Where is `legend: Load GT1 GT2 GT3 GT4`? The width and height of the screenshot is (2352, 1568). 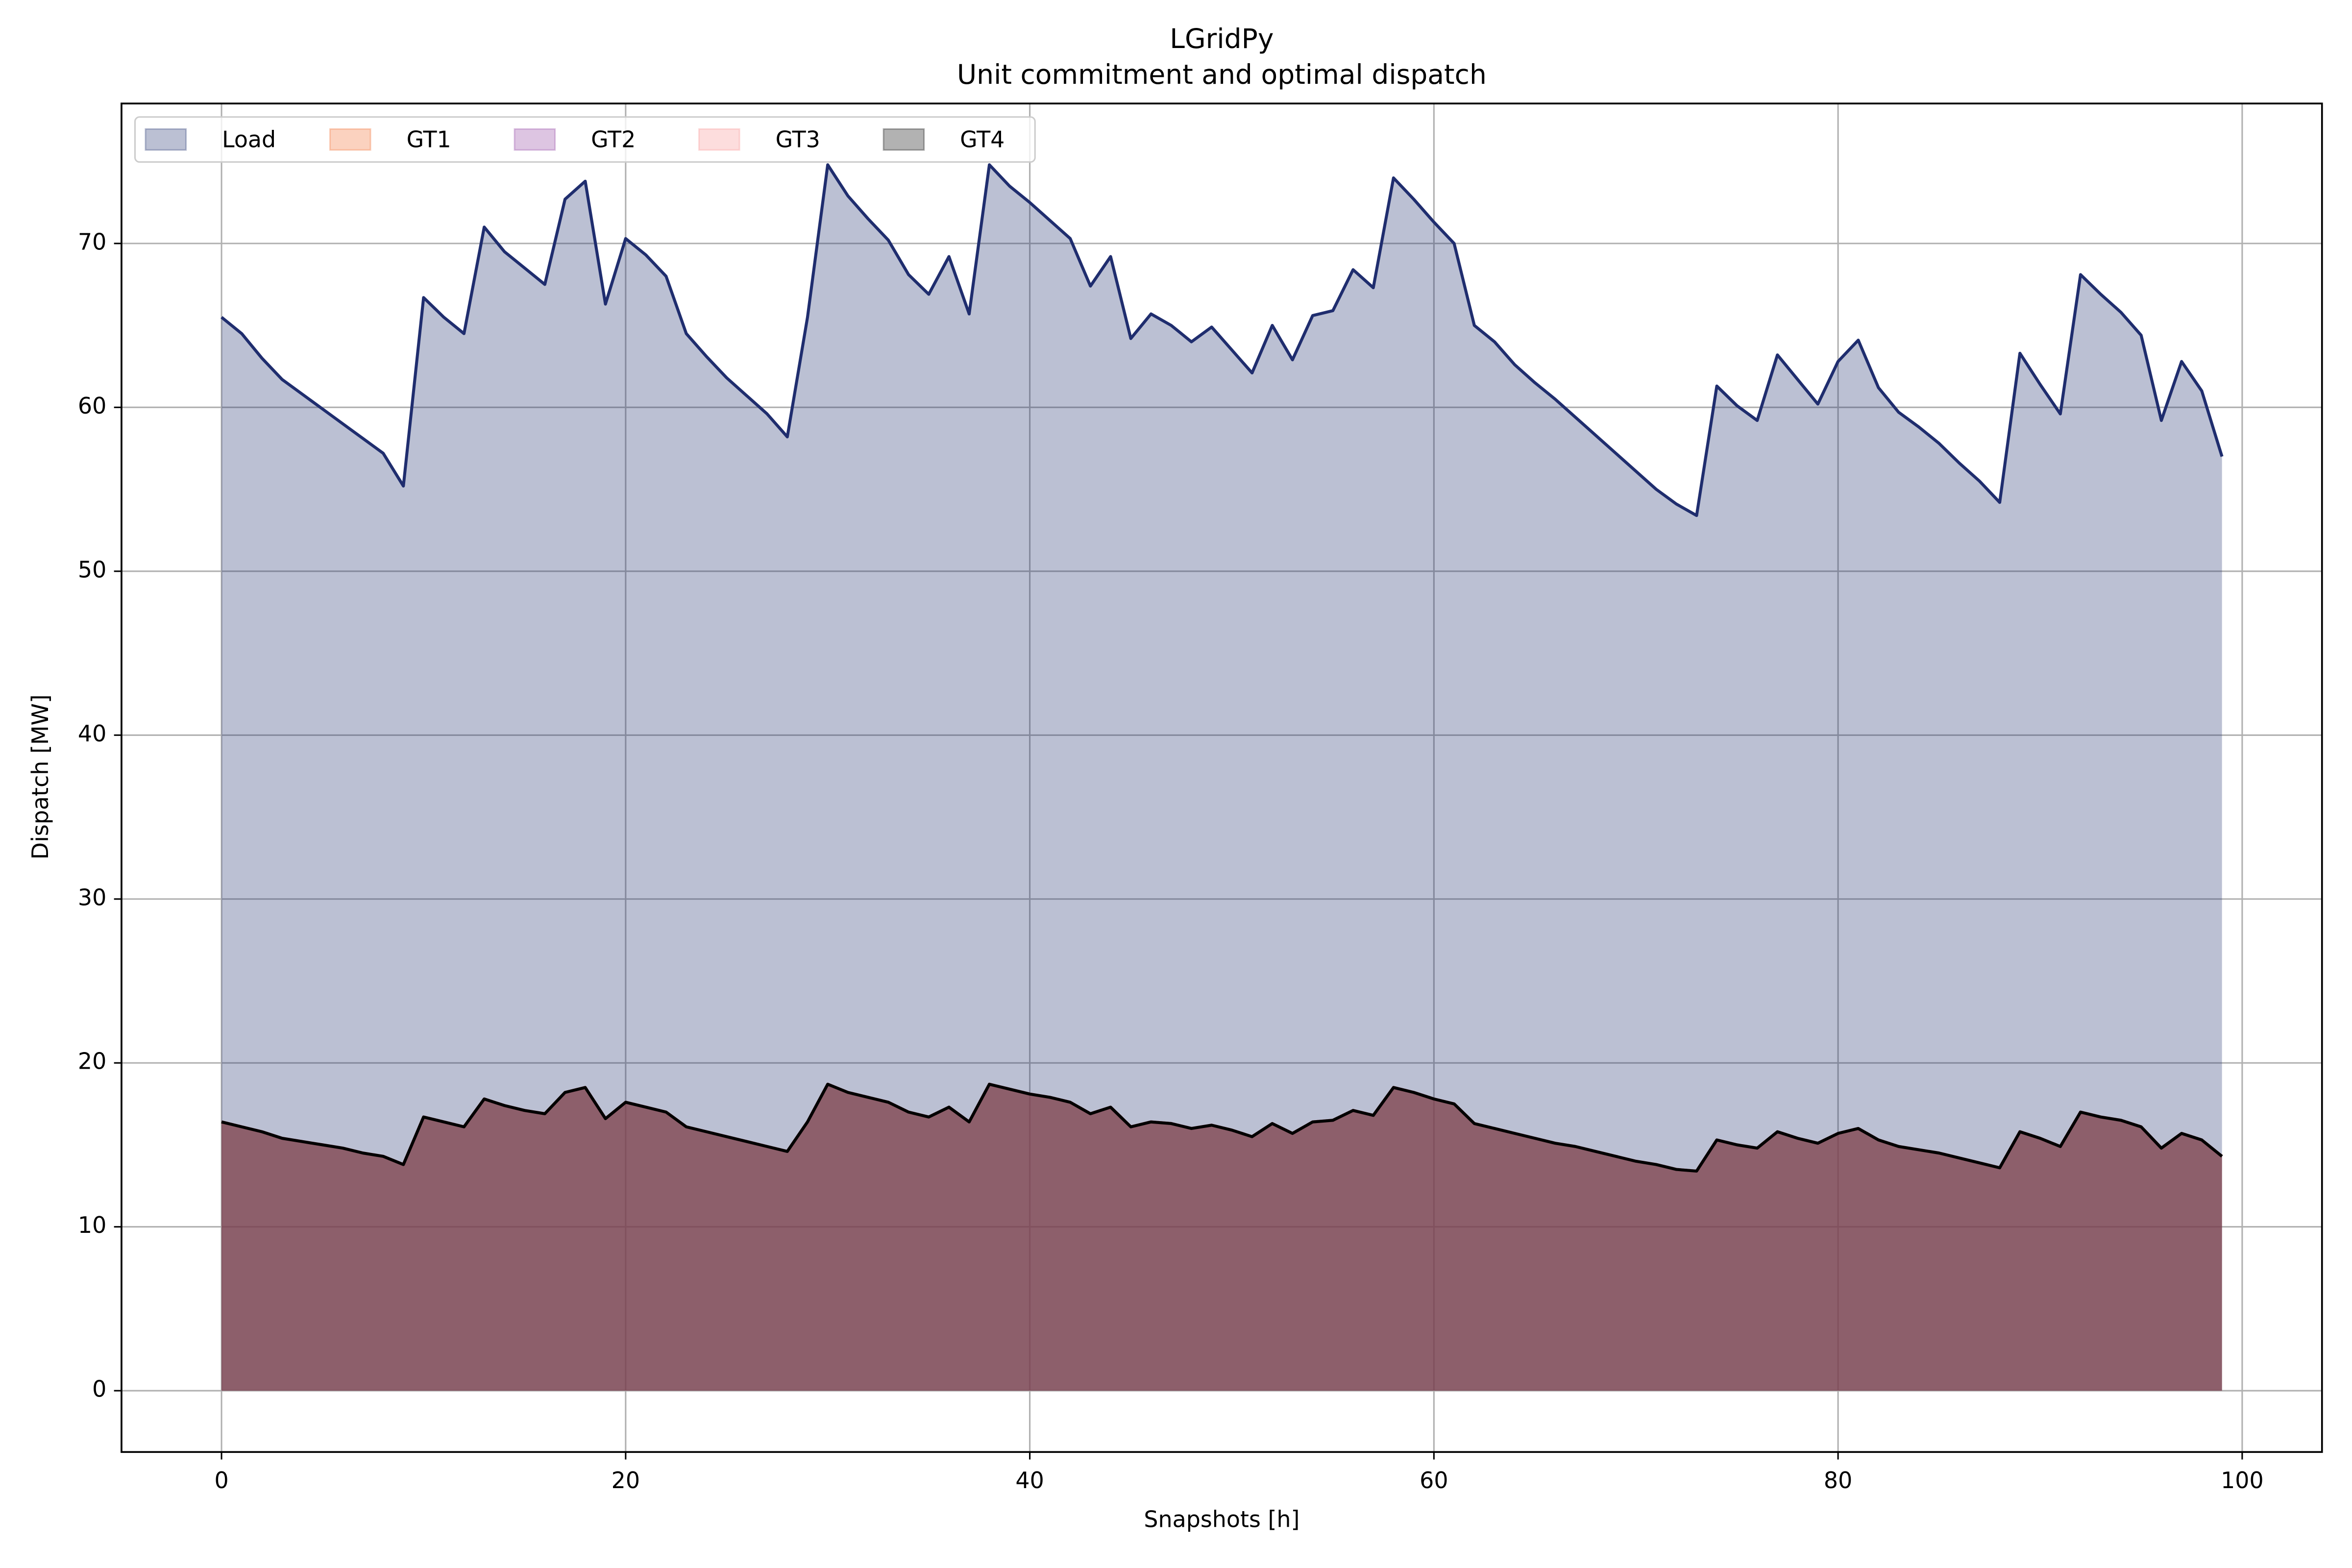
legend: Load GT1 GT2 GT3 GT4 is located at coordinates (585, 139).